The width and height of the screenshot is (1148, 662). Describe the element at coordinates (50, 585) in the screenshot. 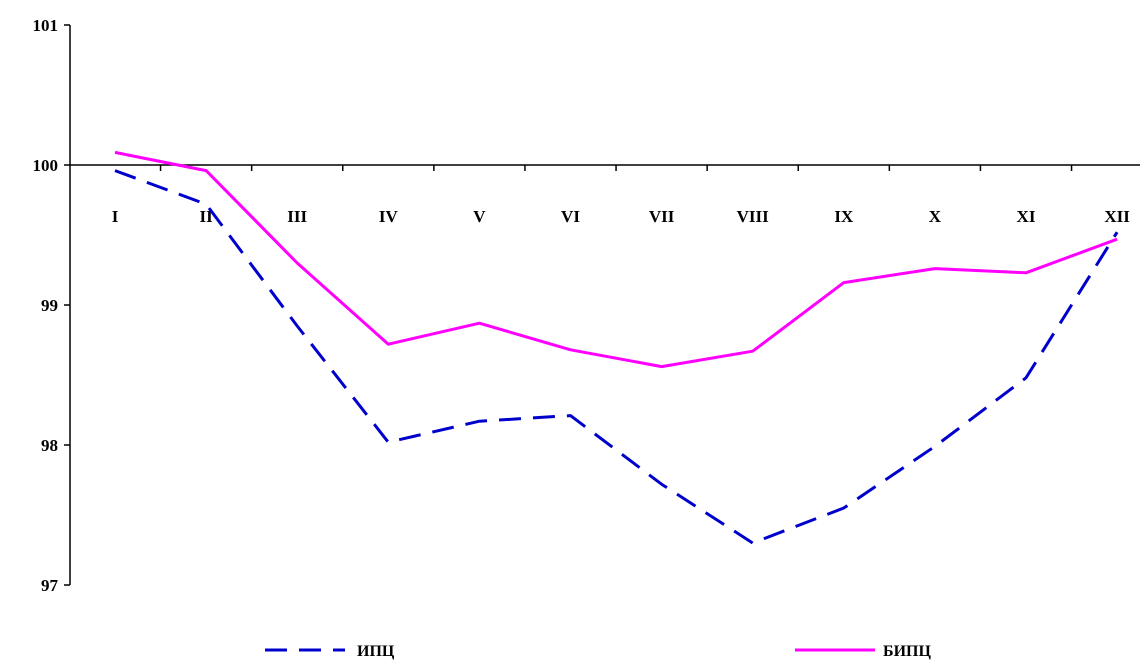

I see `y-tick-label: 97` at that location.